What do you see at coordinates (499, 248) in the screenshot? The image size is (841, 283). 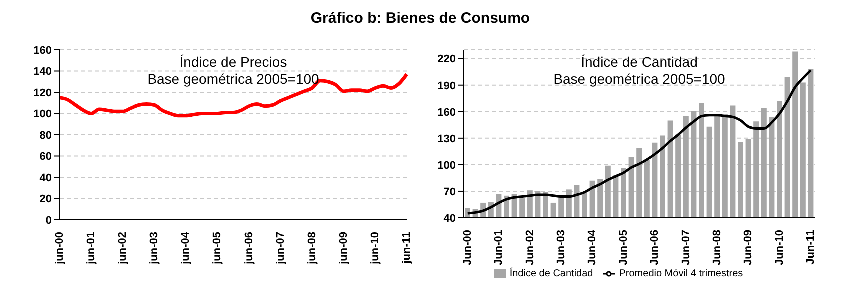 I see `x-tick-label: Jun-01` at bounding box center [499, 248].